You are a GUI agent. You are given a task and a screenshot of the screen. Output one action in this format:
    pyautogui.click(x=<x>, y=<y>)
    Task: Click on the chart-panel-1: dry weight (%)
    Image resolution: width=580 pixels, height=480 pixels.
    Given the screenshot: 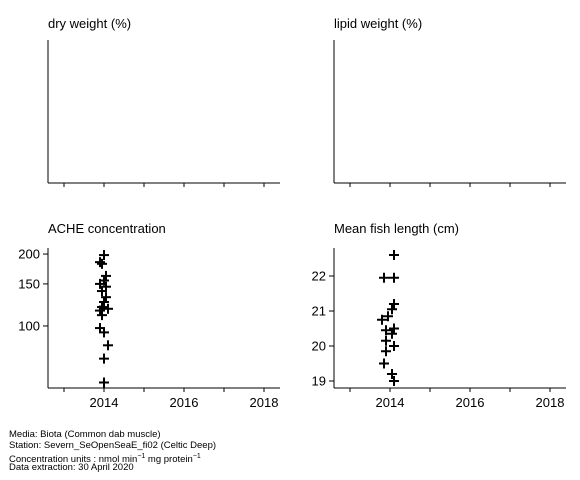 What is the action you would take?
    pyautogui.click(x=163, y=101)
    